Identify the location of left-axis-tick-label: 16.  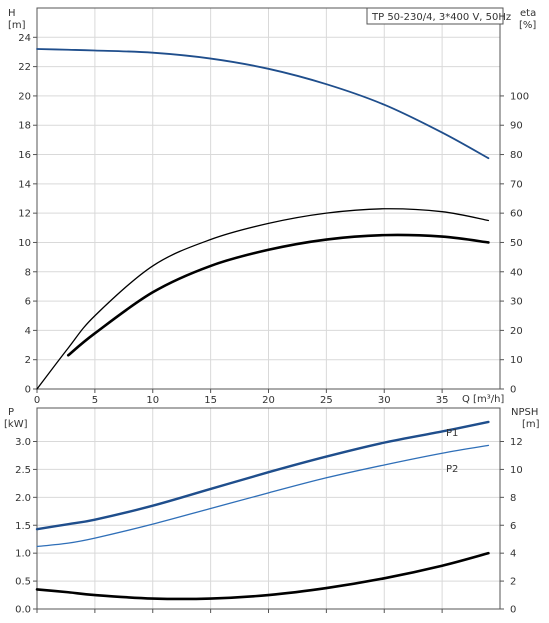
(24, 155).